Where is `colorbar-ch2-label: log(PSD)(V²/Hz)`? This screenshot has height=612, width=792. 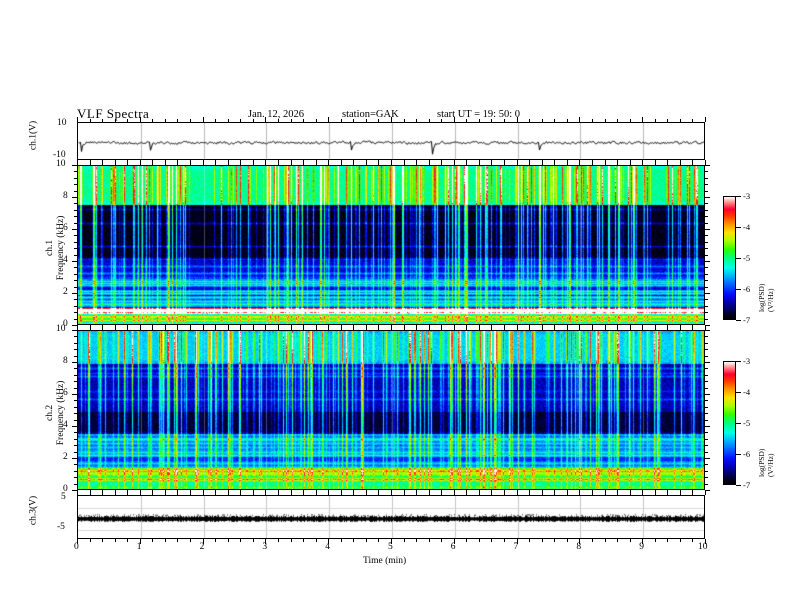
colorbar-ch2-label: log(PSD)(V²/Hz) is located at coordinates (766, 462).